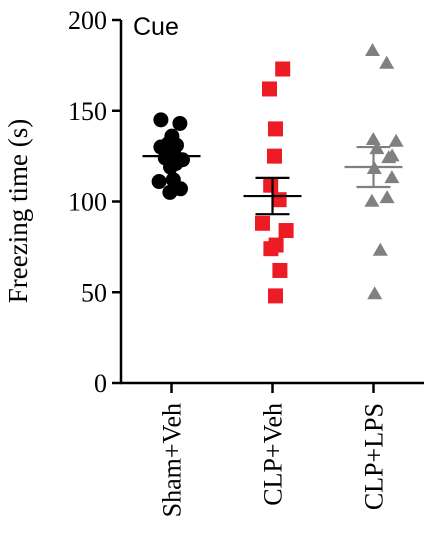 This screenshot has width=444, height=558. I want to click on panel-label: Cue, so click(156, 27).